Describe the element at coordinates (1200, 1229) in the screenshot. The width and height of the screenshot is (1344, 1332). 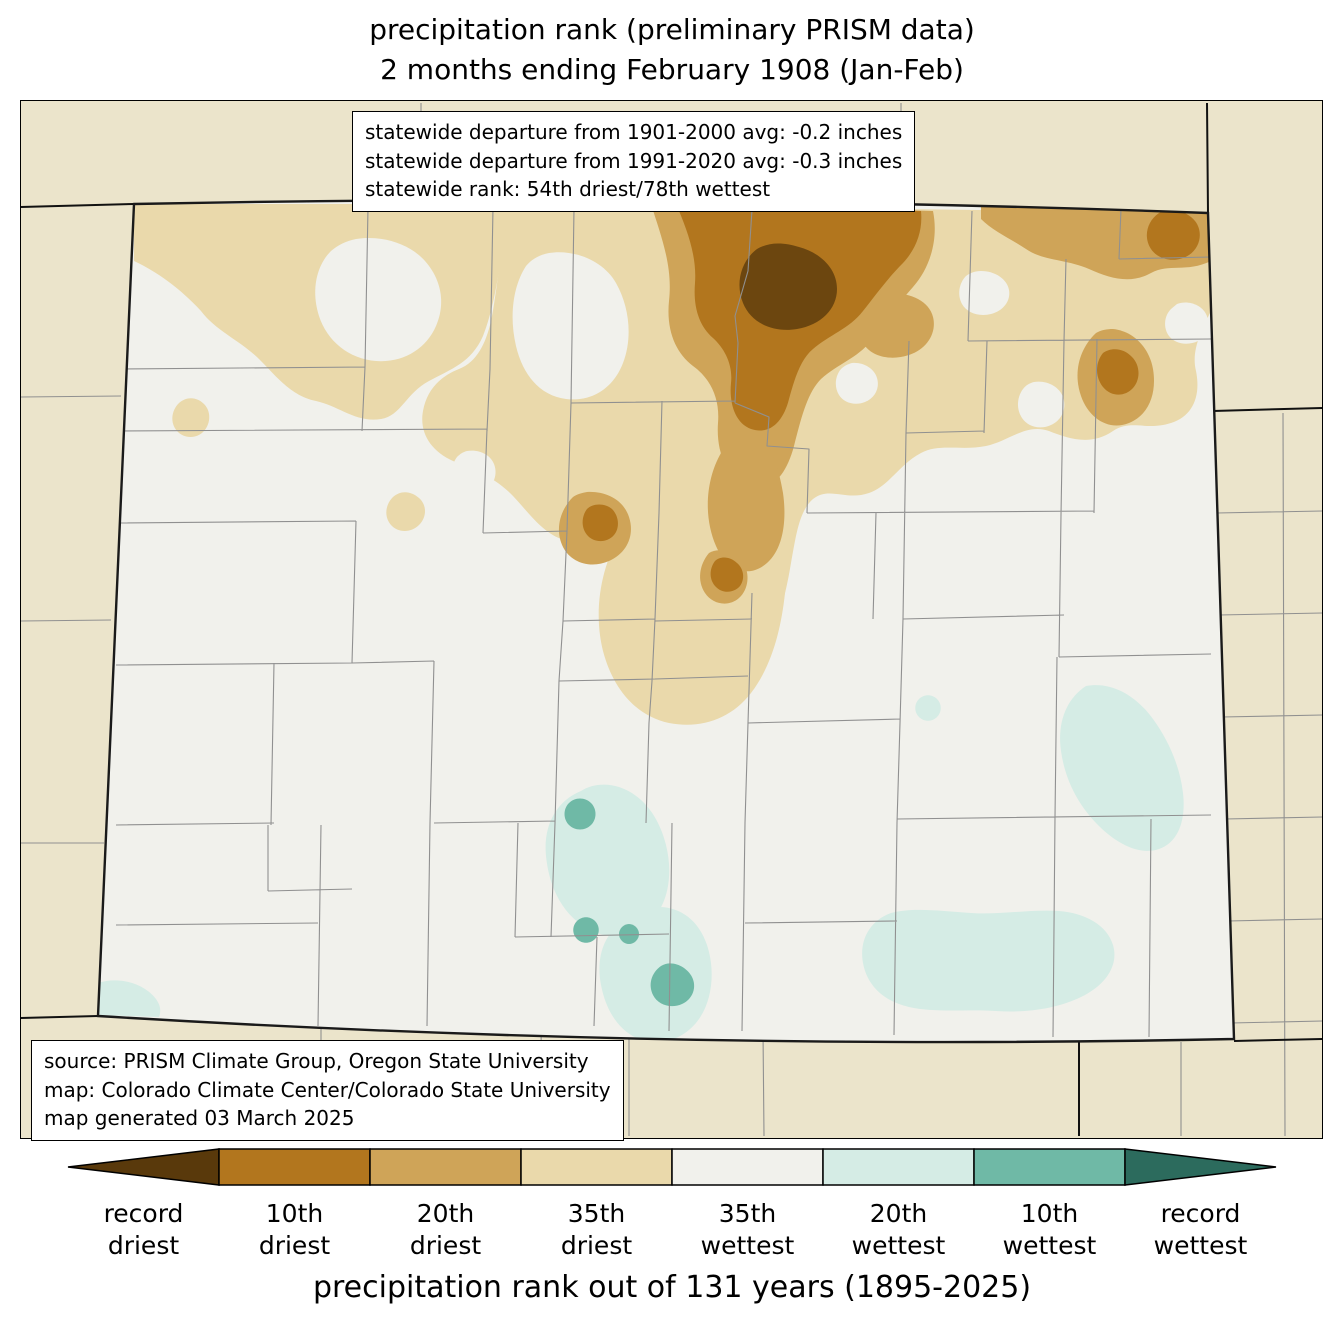
I see `legend-label-record-wettest: record wettest` at that location.